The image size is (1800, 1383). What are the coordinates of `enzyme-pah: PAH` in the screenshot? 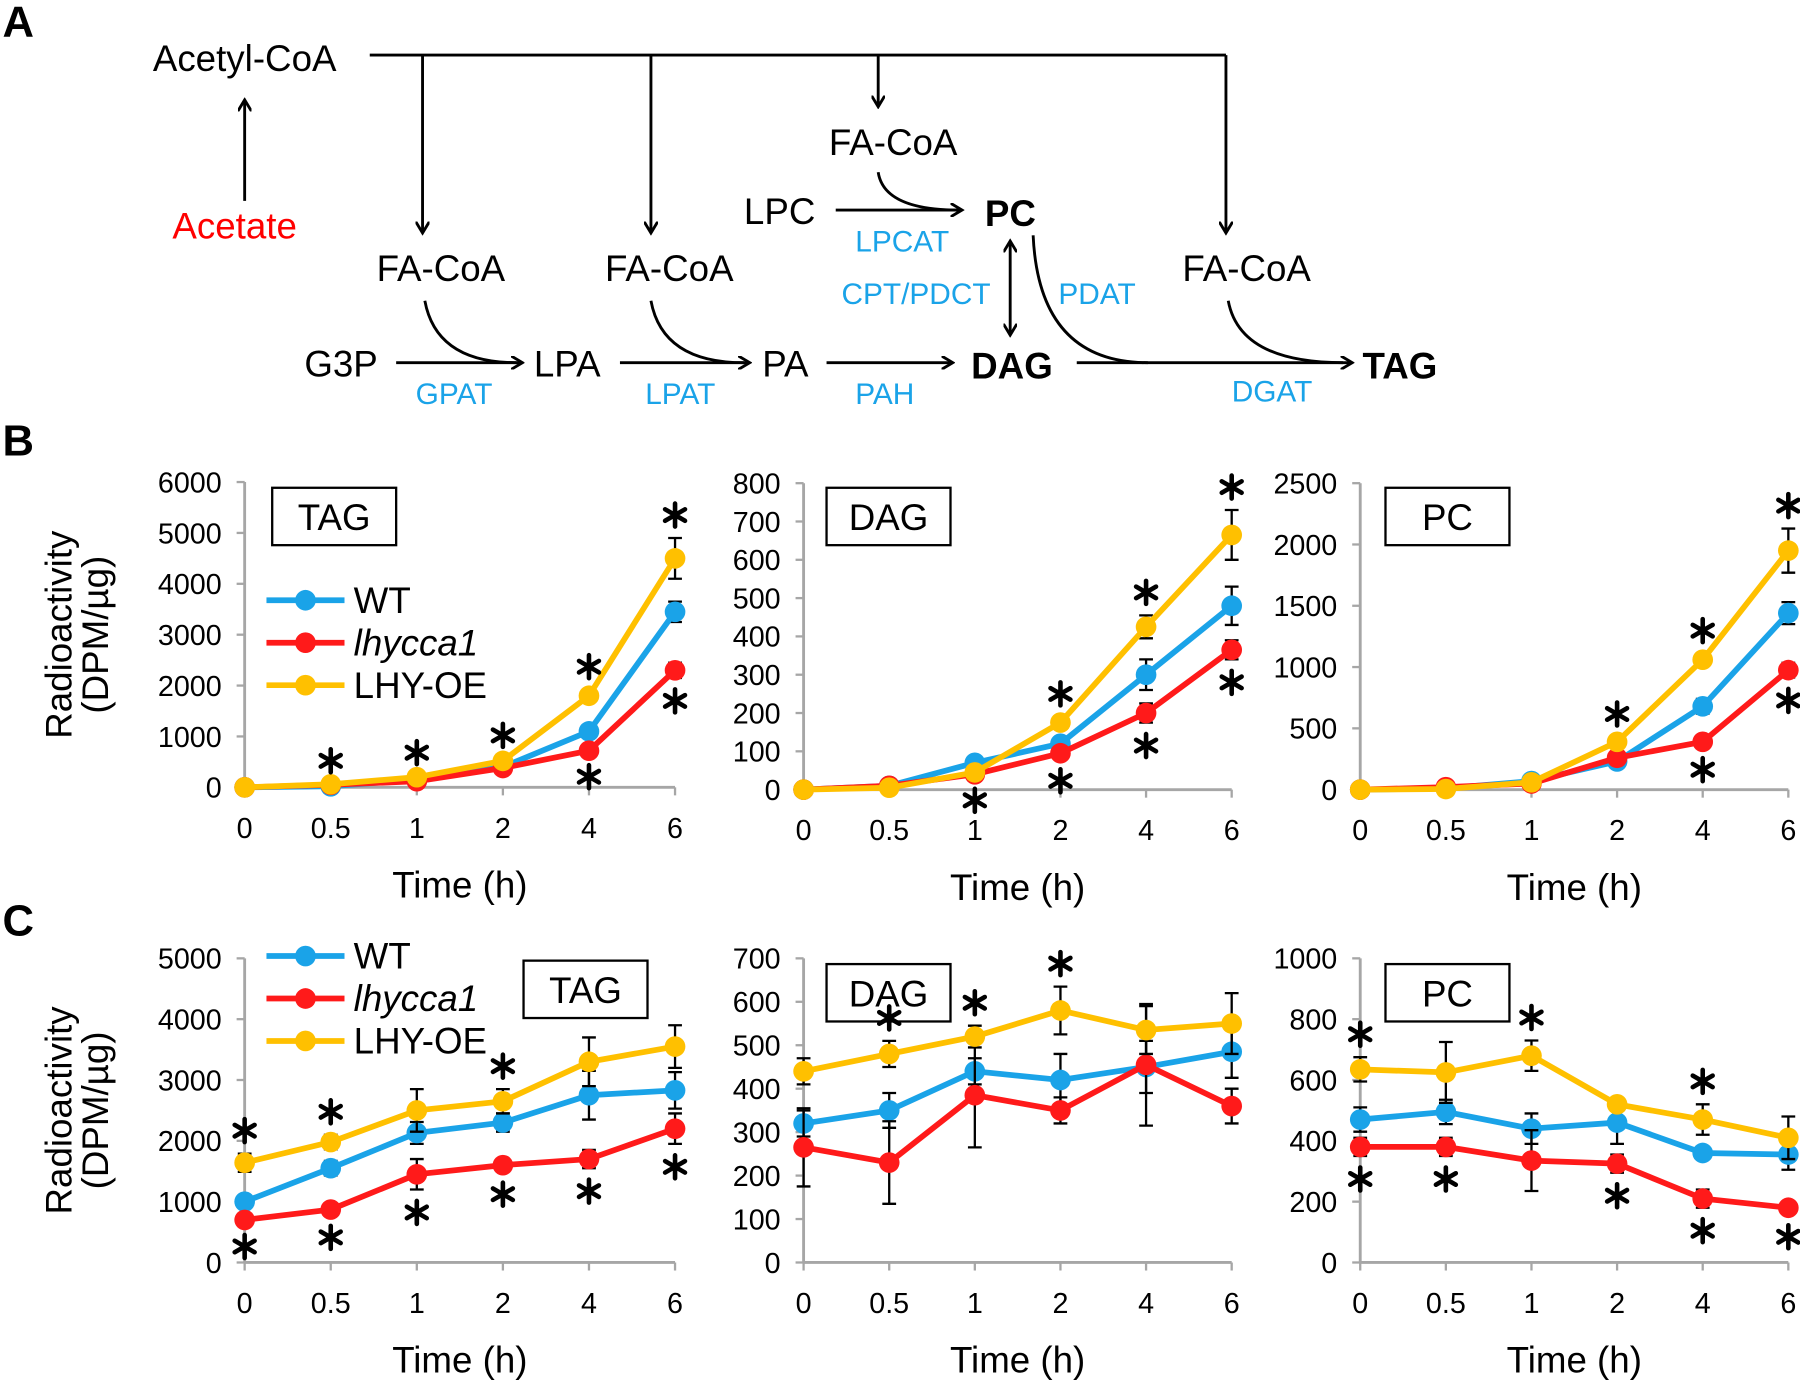 It's located at (884, 394).